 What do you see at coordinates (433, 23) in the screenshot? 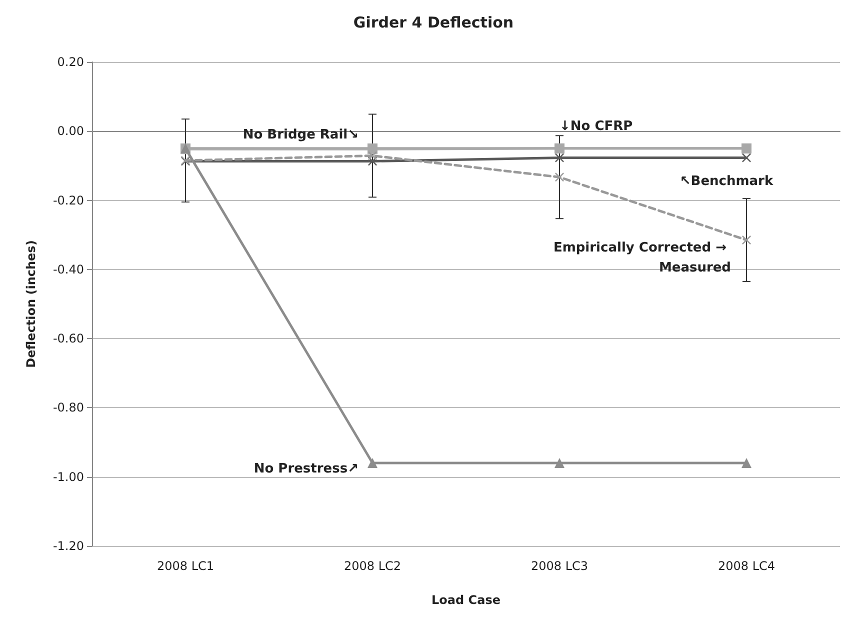
I see `chart-title: Girder 4 Deflection` at bounding box center [433, 23].